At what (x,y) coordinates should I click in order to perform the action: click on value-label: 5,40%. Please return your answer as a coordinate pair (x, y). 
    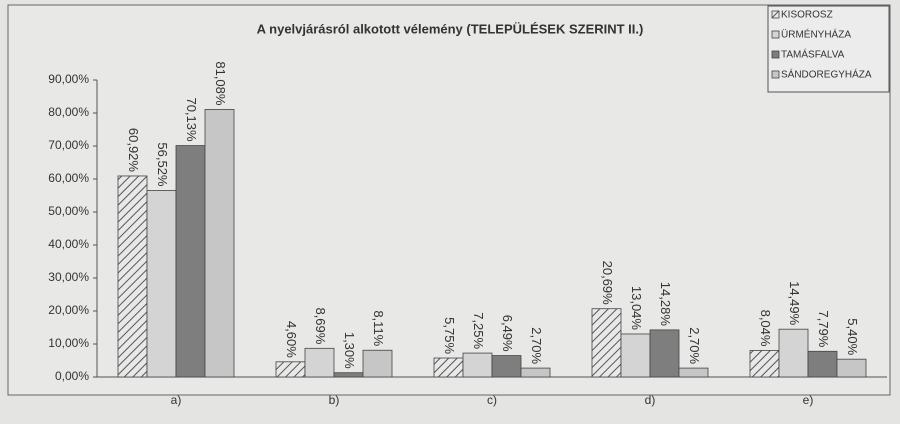
    Looking at the image, I should click on (852, 336).